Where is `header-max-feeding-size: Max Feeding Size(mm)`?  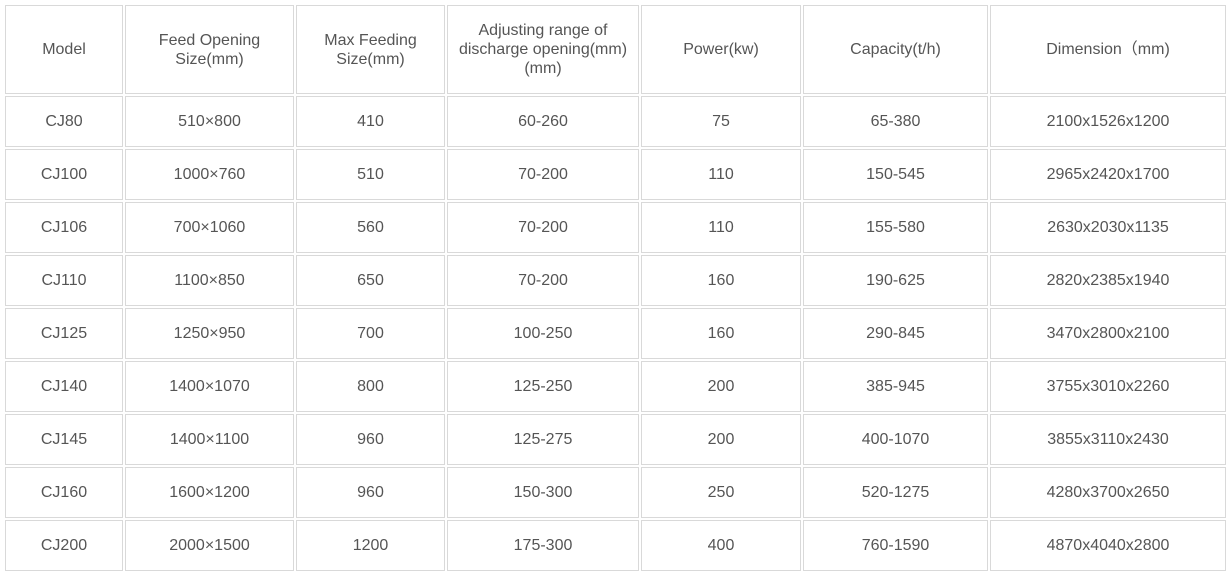 header-max-feeding-size: Max Feeding Size(mm) is located at coordinates (370, 49).